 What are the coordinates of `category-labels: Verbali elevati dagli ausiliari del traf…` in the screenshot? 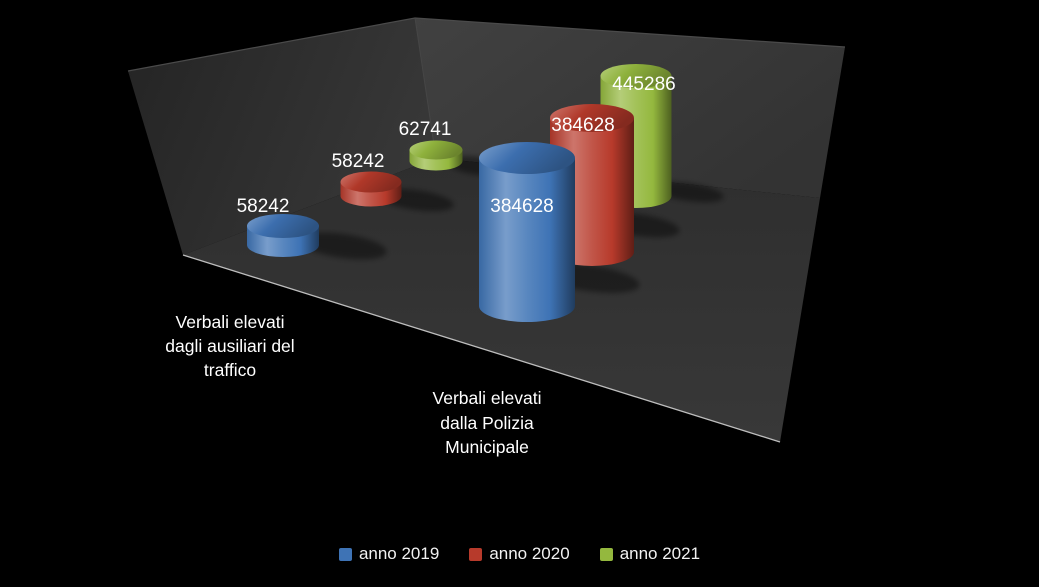 It's located at (353, 384).